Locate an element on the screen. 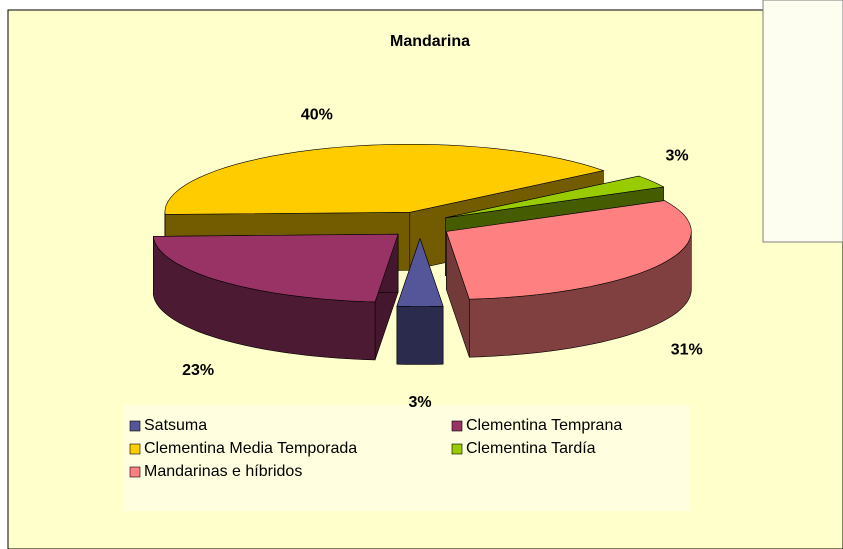 This screenshot has height=549, width=843. data-label: 31% is located at coordinates (687, 349).